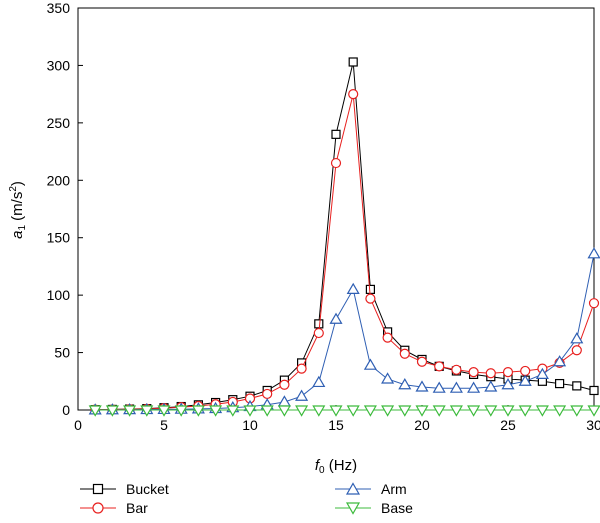 The width and height of the screenshot is (600, 523). I want to click on y-axis-label-unit-close: ), so click(17, 183).